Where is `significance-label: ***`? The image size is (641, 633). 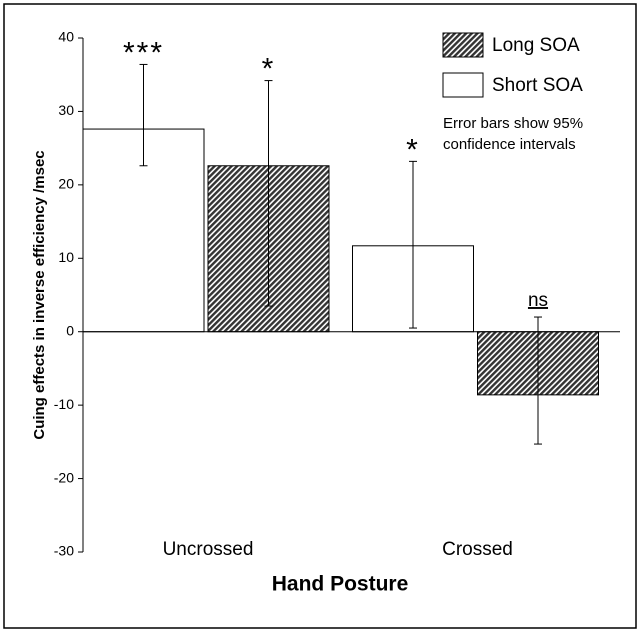
significance-label: *** is located at coordinates (143, 52).